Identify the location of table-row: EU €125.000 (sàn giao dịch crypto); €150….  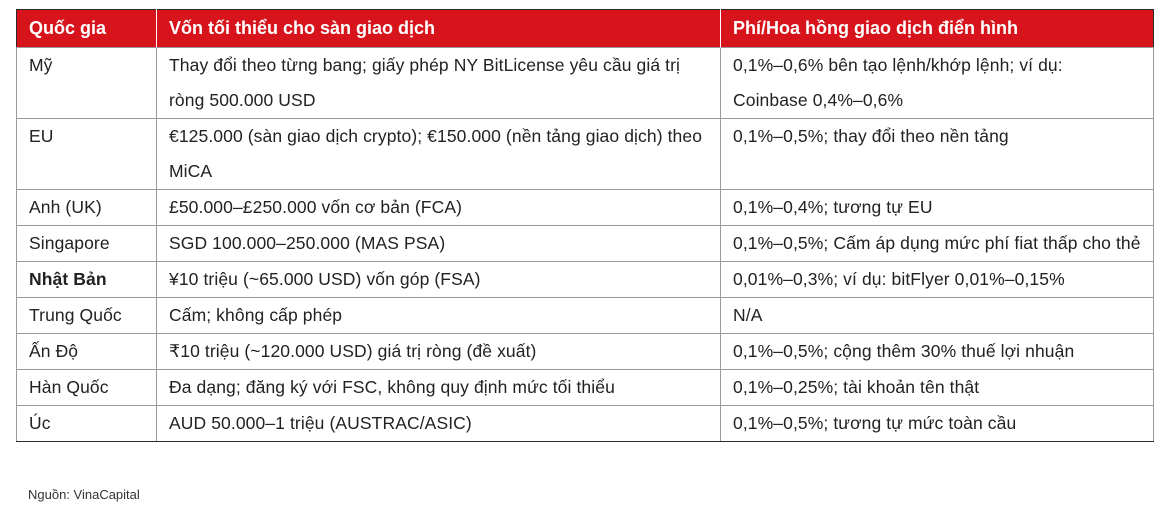
(585, 154).